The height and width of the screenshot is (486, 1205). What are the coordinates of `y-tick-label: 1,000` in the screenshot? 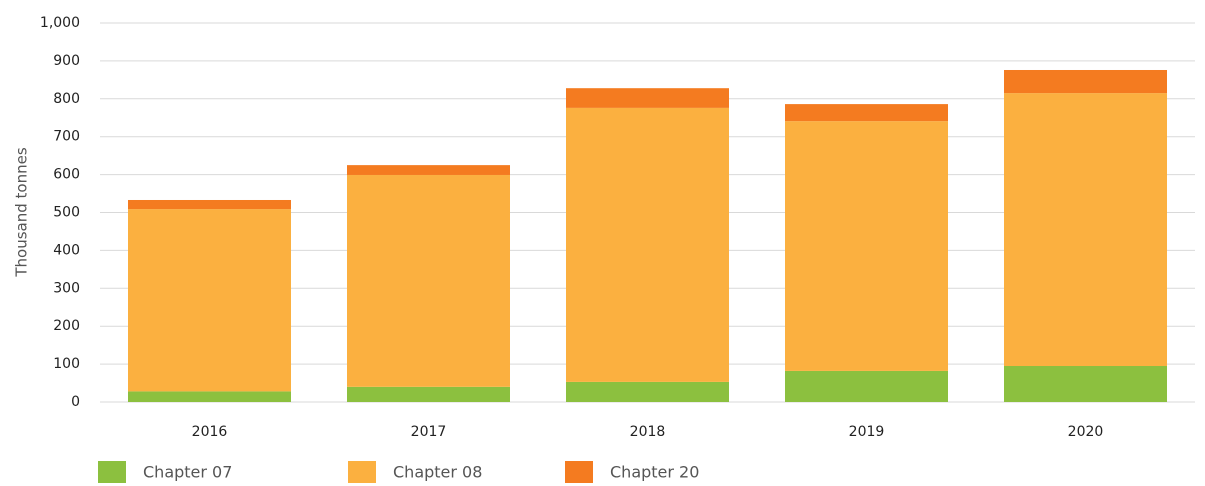 It's located at (60, 23).